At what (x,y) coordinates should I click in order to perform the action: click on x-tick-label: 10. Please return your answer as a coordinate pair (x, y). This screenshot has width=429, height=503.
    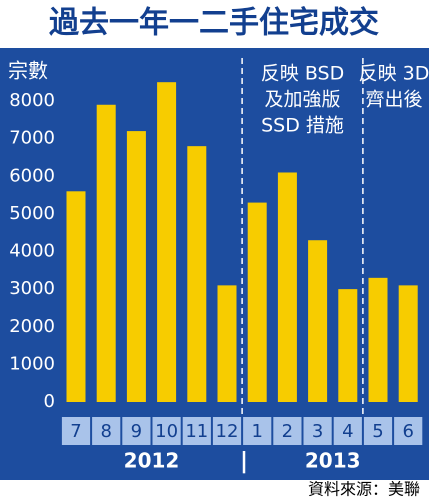
    Looking at the image, I should click on (166, 431).